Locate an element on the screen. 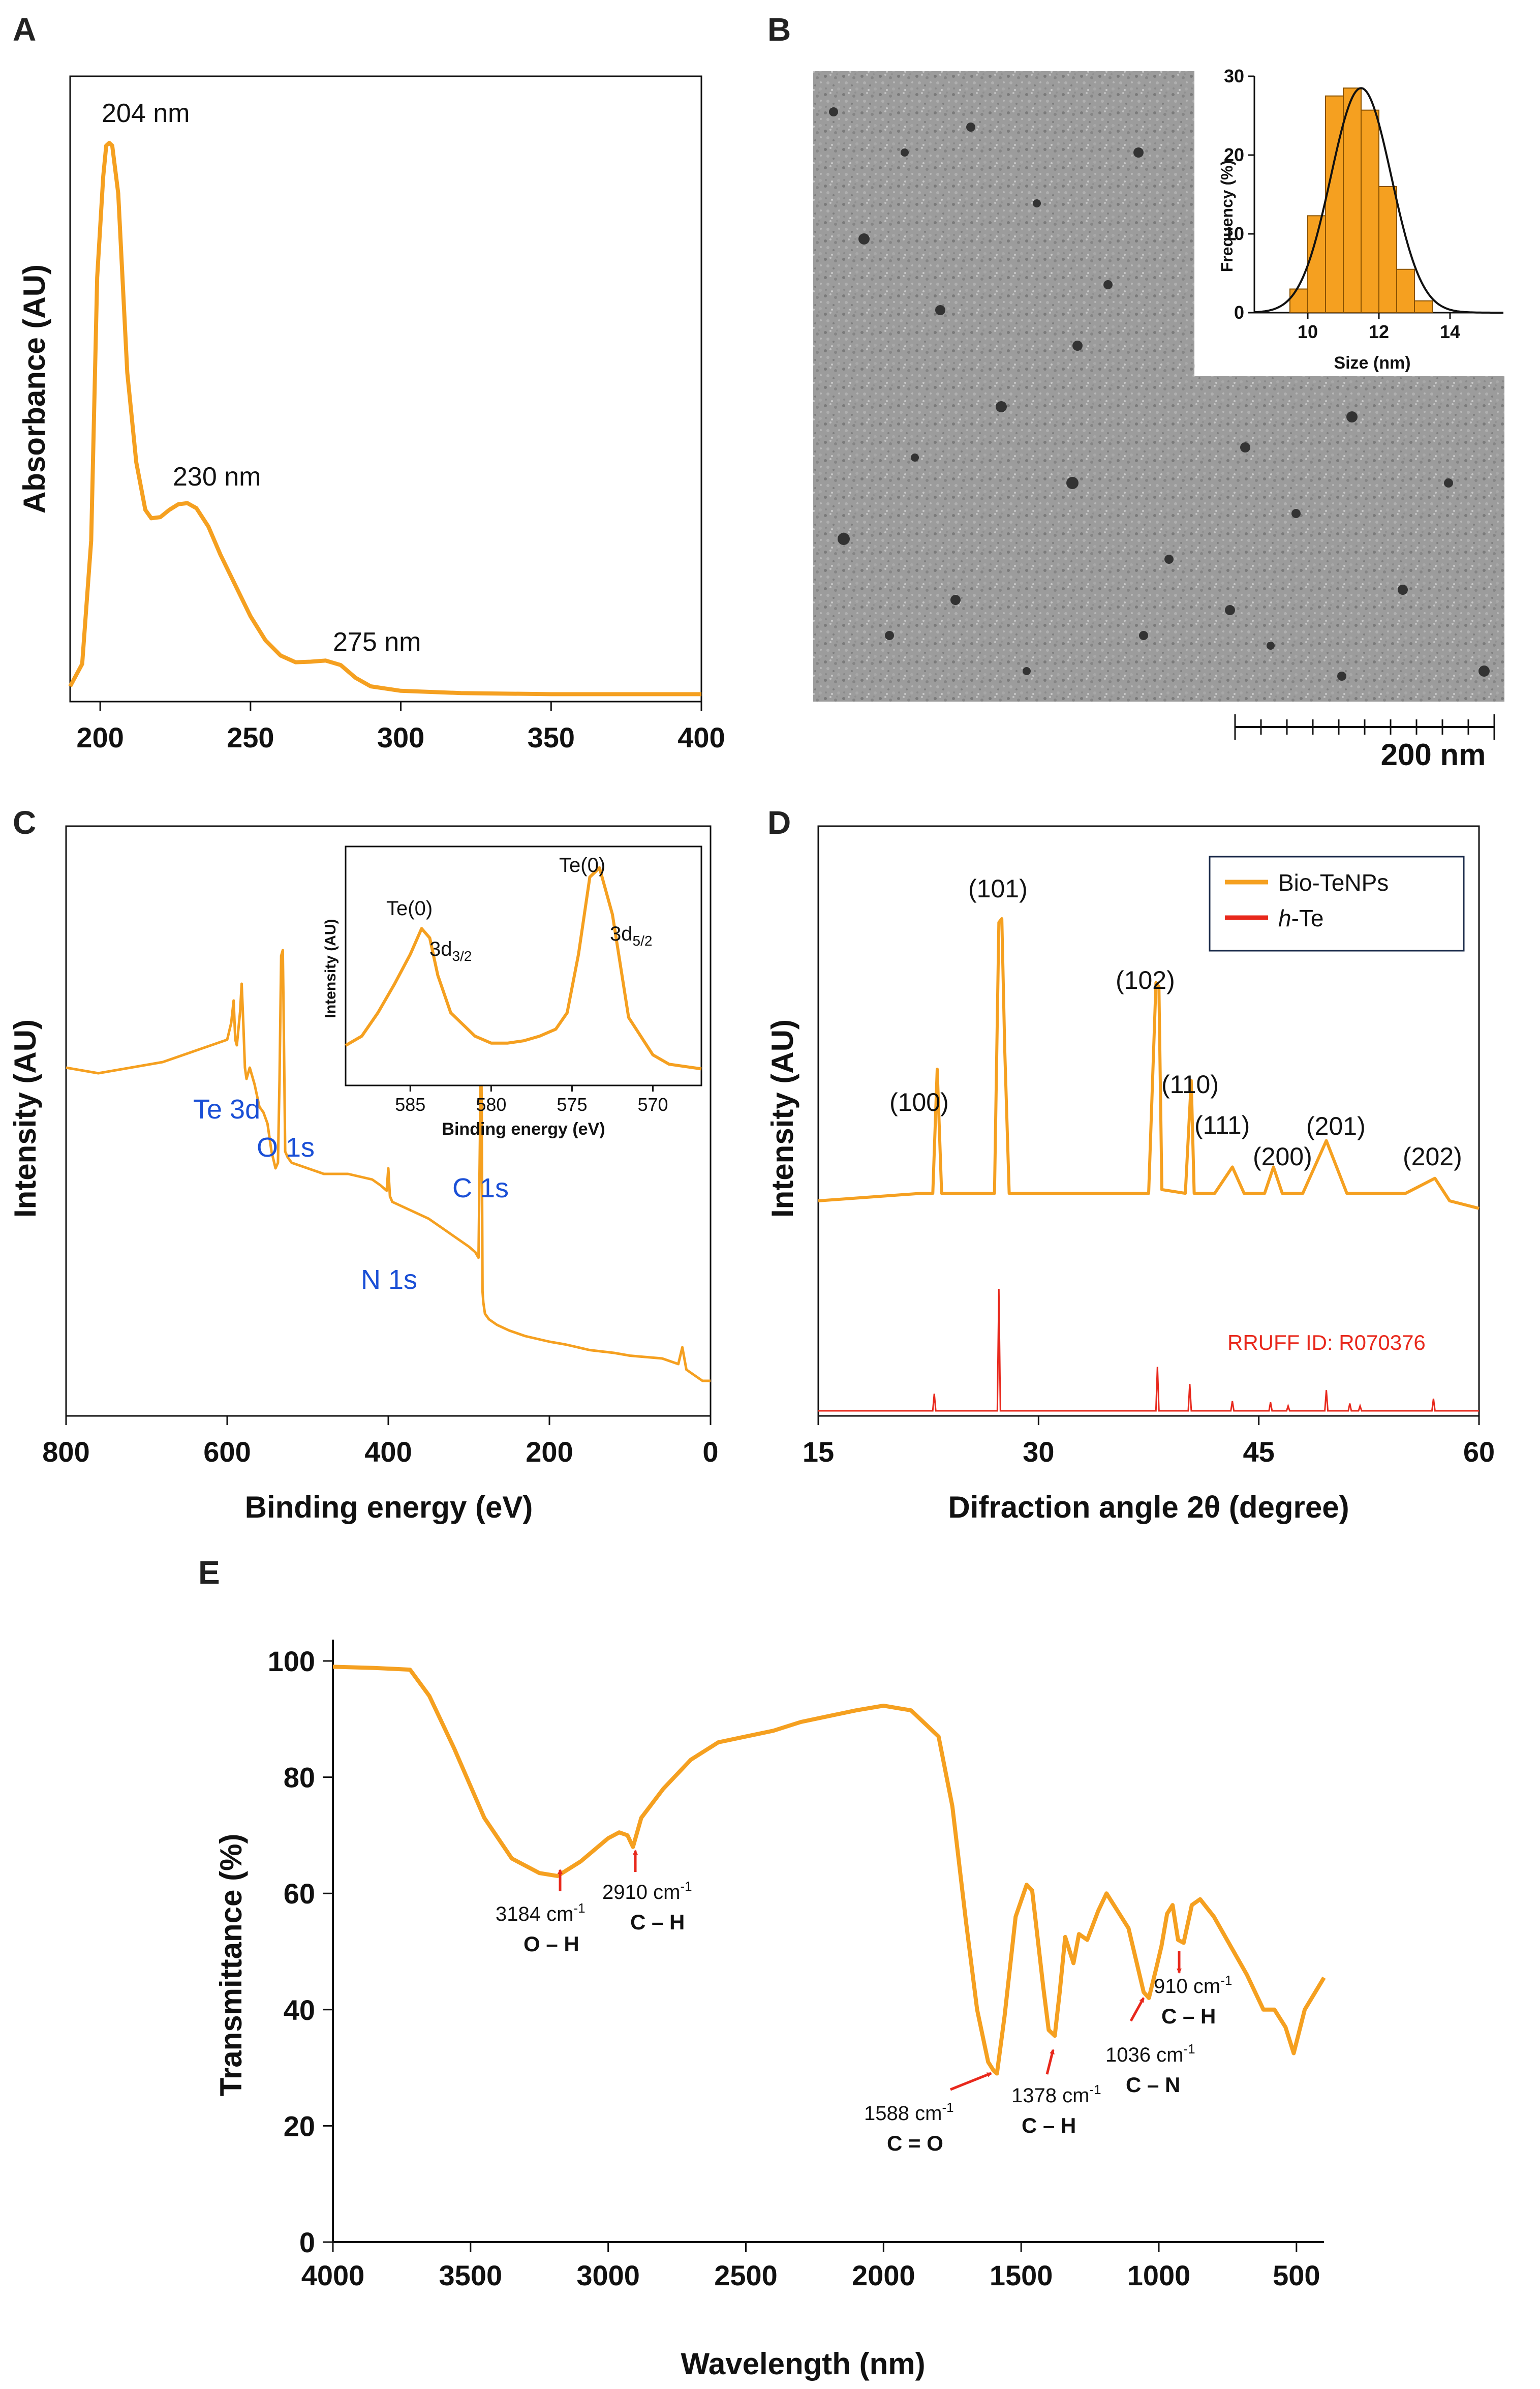  panel-c-inset-x-axis-label: Binding energy (eV) is located at coordinates (523, 1129).